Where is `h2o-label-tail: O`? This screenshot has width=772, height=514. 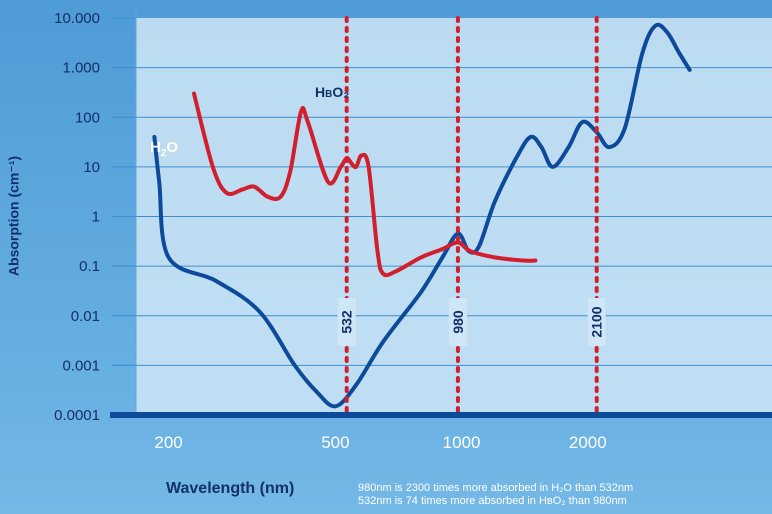 h2o-label-tail: O is located at coordinates (172, 147).